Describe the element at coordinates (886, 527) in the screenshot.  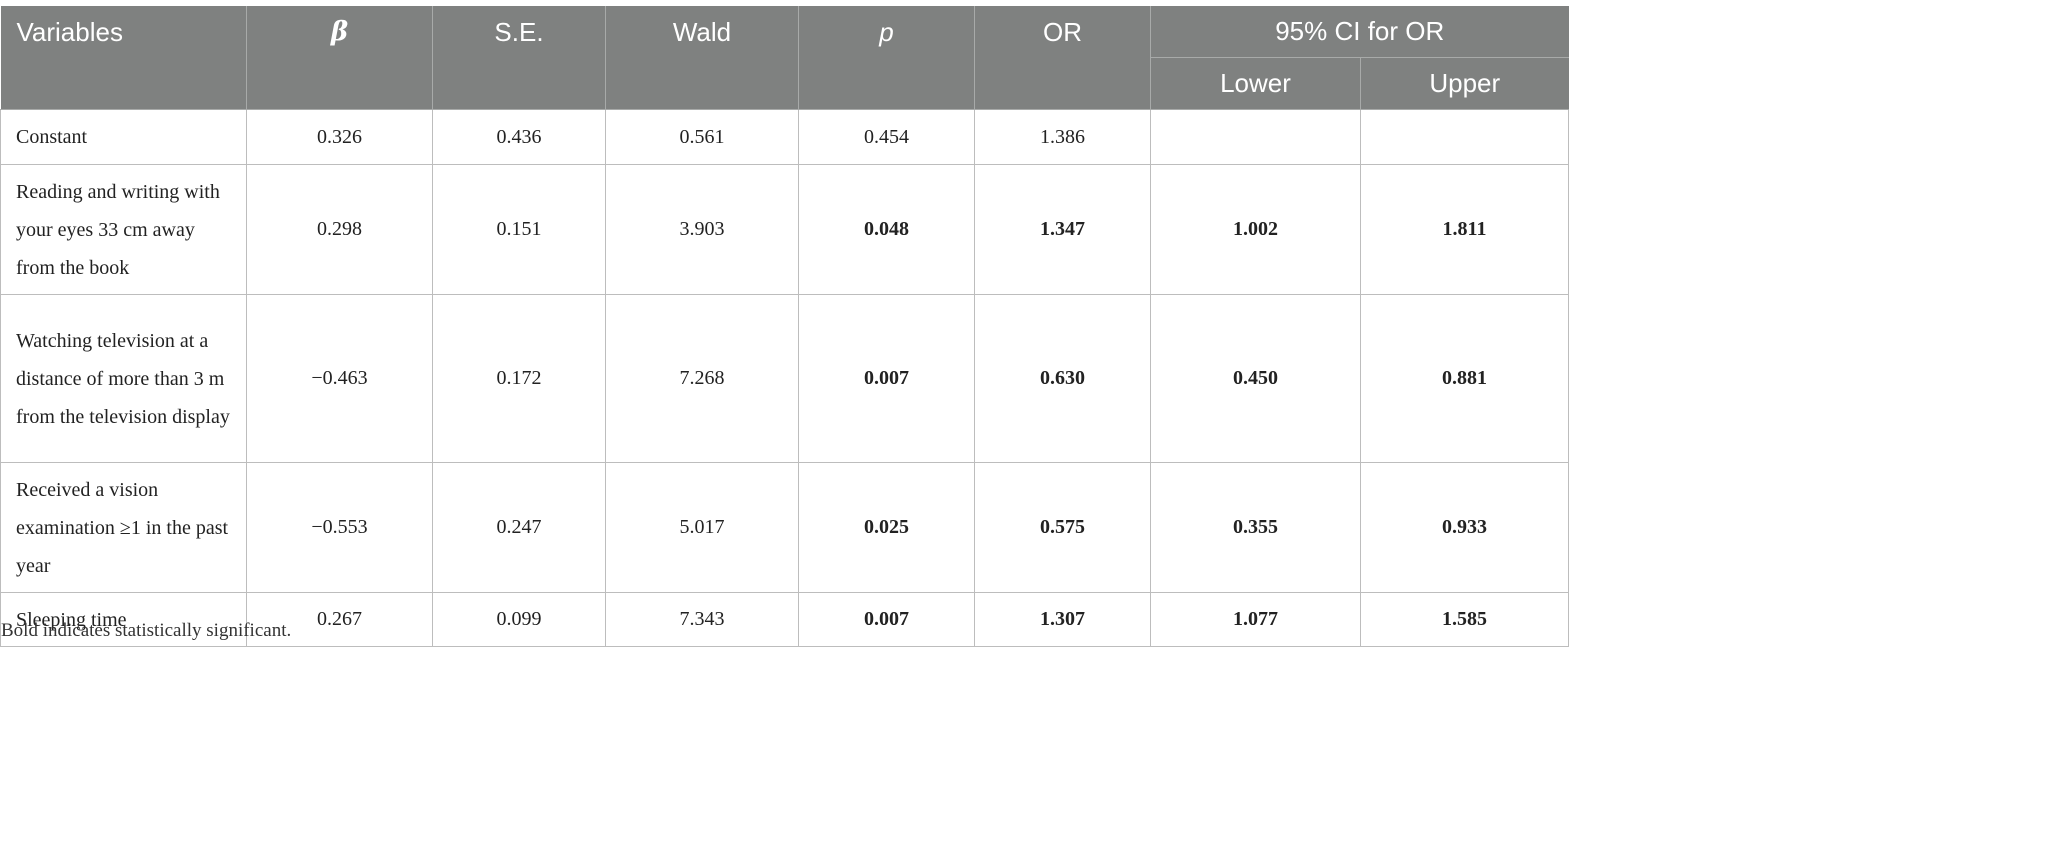
I see `cell-p: 0.025` at that location.